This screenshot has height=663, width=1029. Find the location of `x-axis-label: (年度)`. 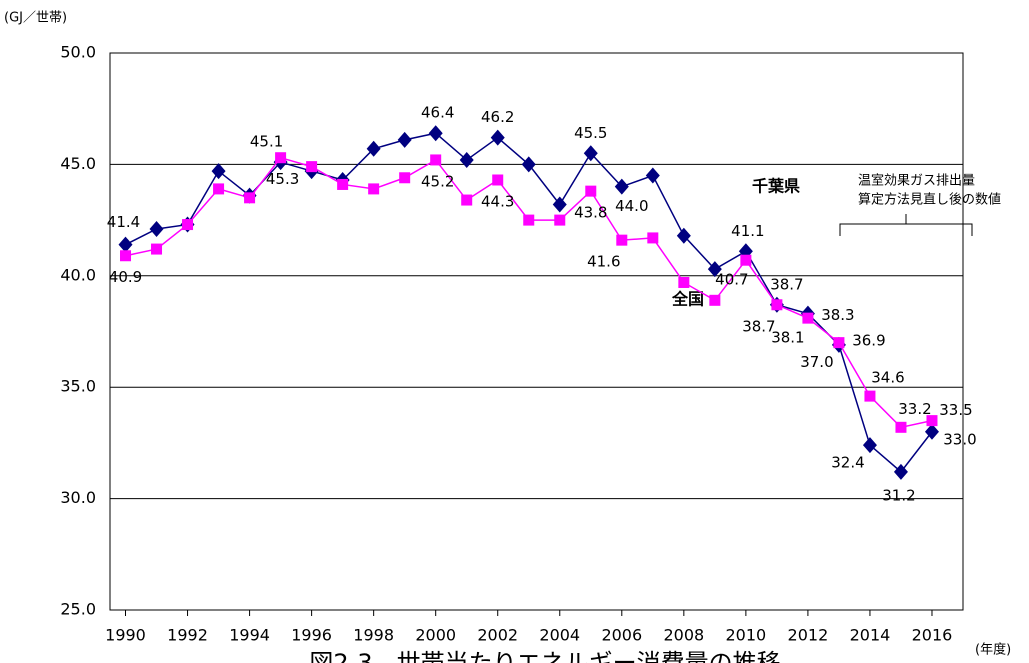

x-axis-label: (年度) is located at coordinates (993, 650).